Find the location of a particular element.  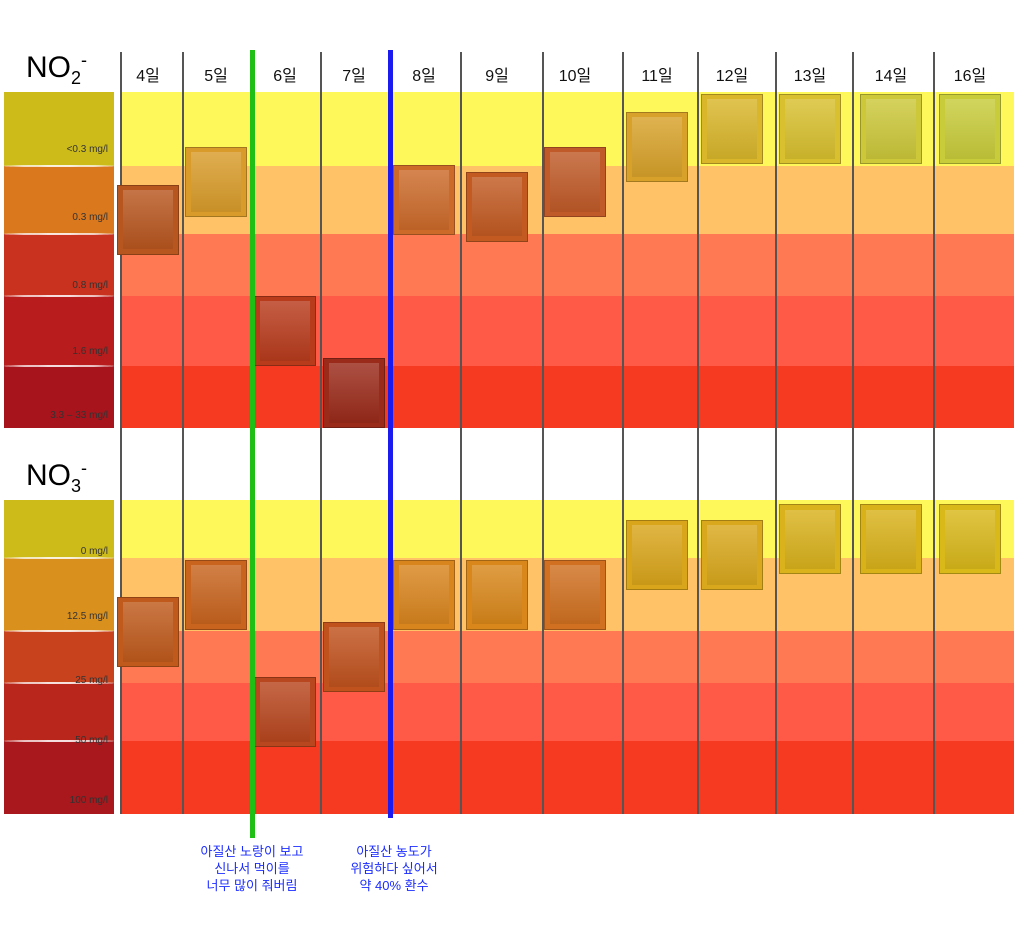

no3-title: NO3- is located at coordinates (56, 477).